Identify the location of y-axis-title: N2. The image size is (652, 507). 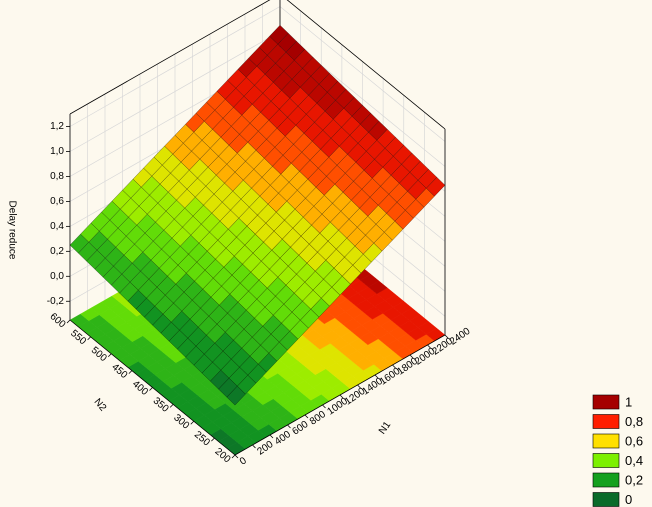
(100, 405).